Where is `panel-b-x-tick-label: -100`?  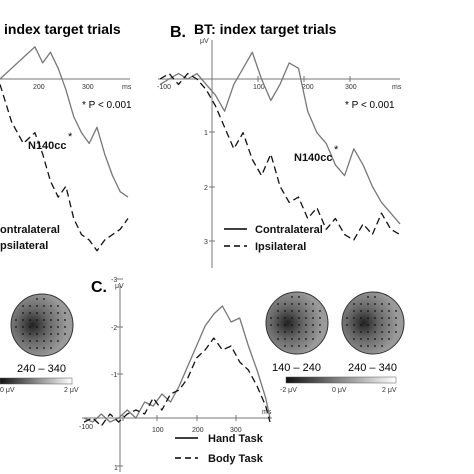 panel-b-x-tick-label: -100 is located at coordinates (164, 87).